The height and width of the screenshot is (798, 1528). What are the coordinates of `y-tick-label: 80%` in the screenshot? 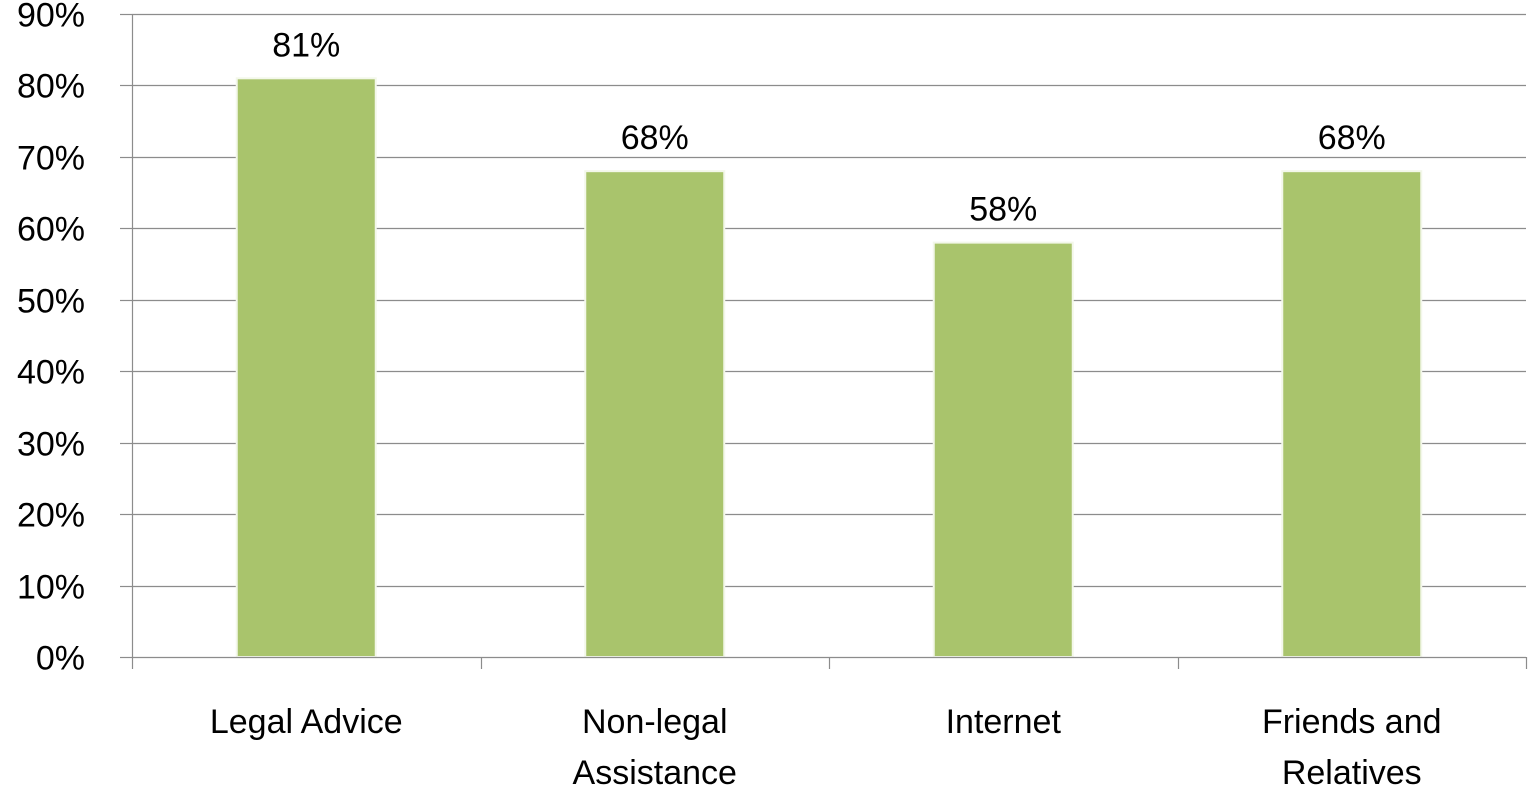 It's located at (51, 87).